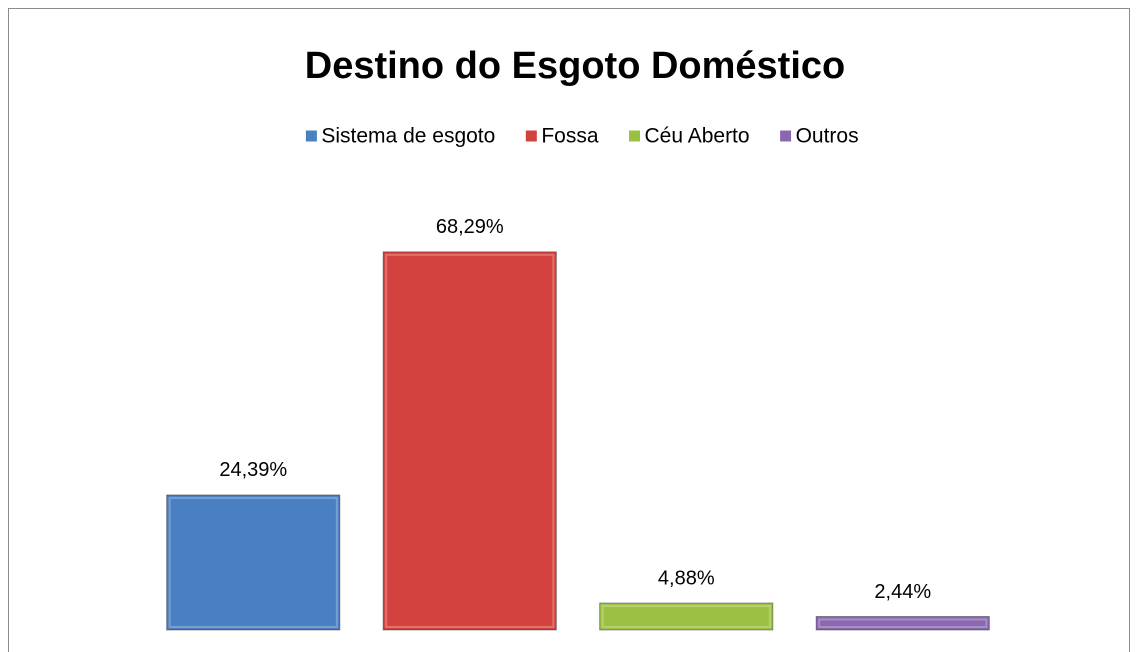 The width and height of the screenshot is (1137, 652). Describe the element at coordinates (575, 66) in the screenshot. I see `chart-title: Destino do Esgoto Doméstico` at that location.